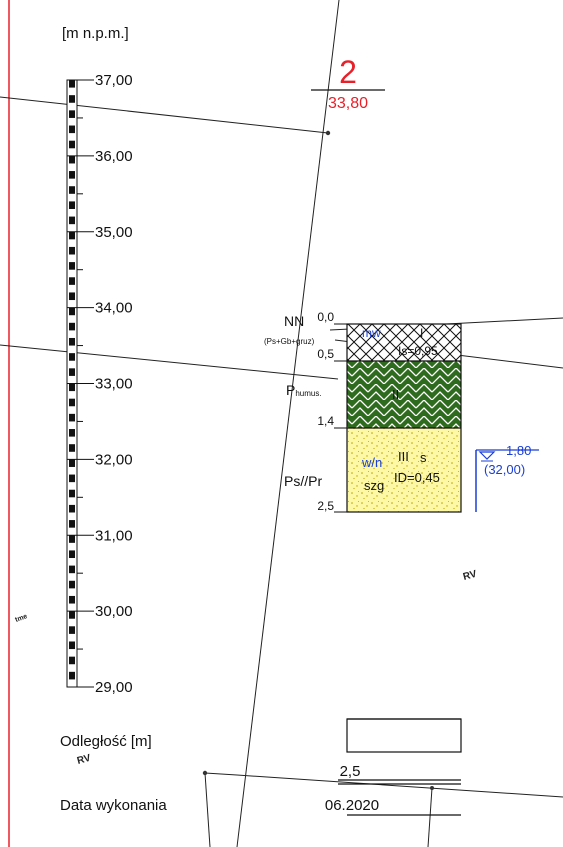 Image resolution: width=563 pixels, height=847 pixels. Describe the element at coordinates (404, 342) in the screenshot. I see `layer-fill` at that location.